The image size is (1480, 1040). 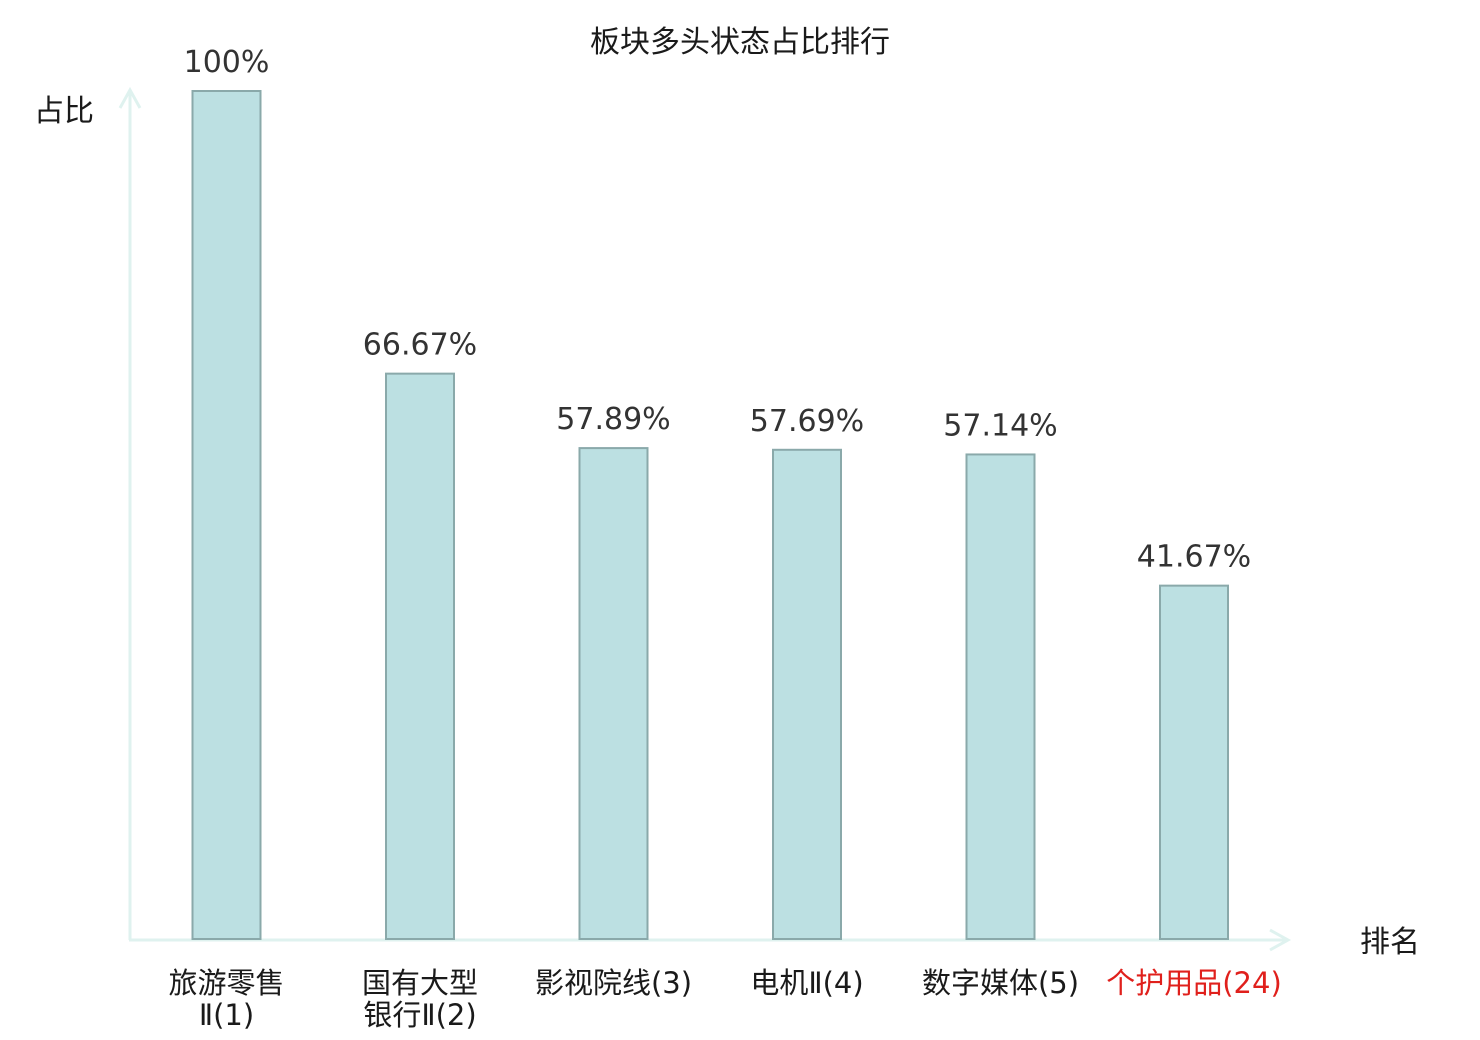 What do you see at coordinates (613, 983) in the screenshot?
I see `category-label: 影视院线(3)` at bounding box center [613, 983].